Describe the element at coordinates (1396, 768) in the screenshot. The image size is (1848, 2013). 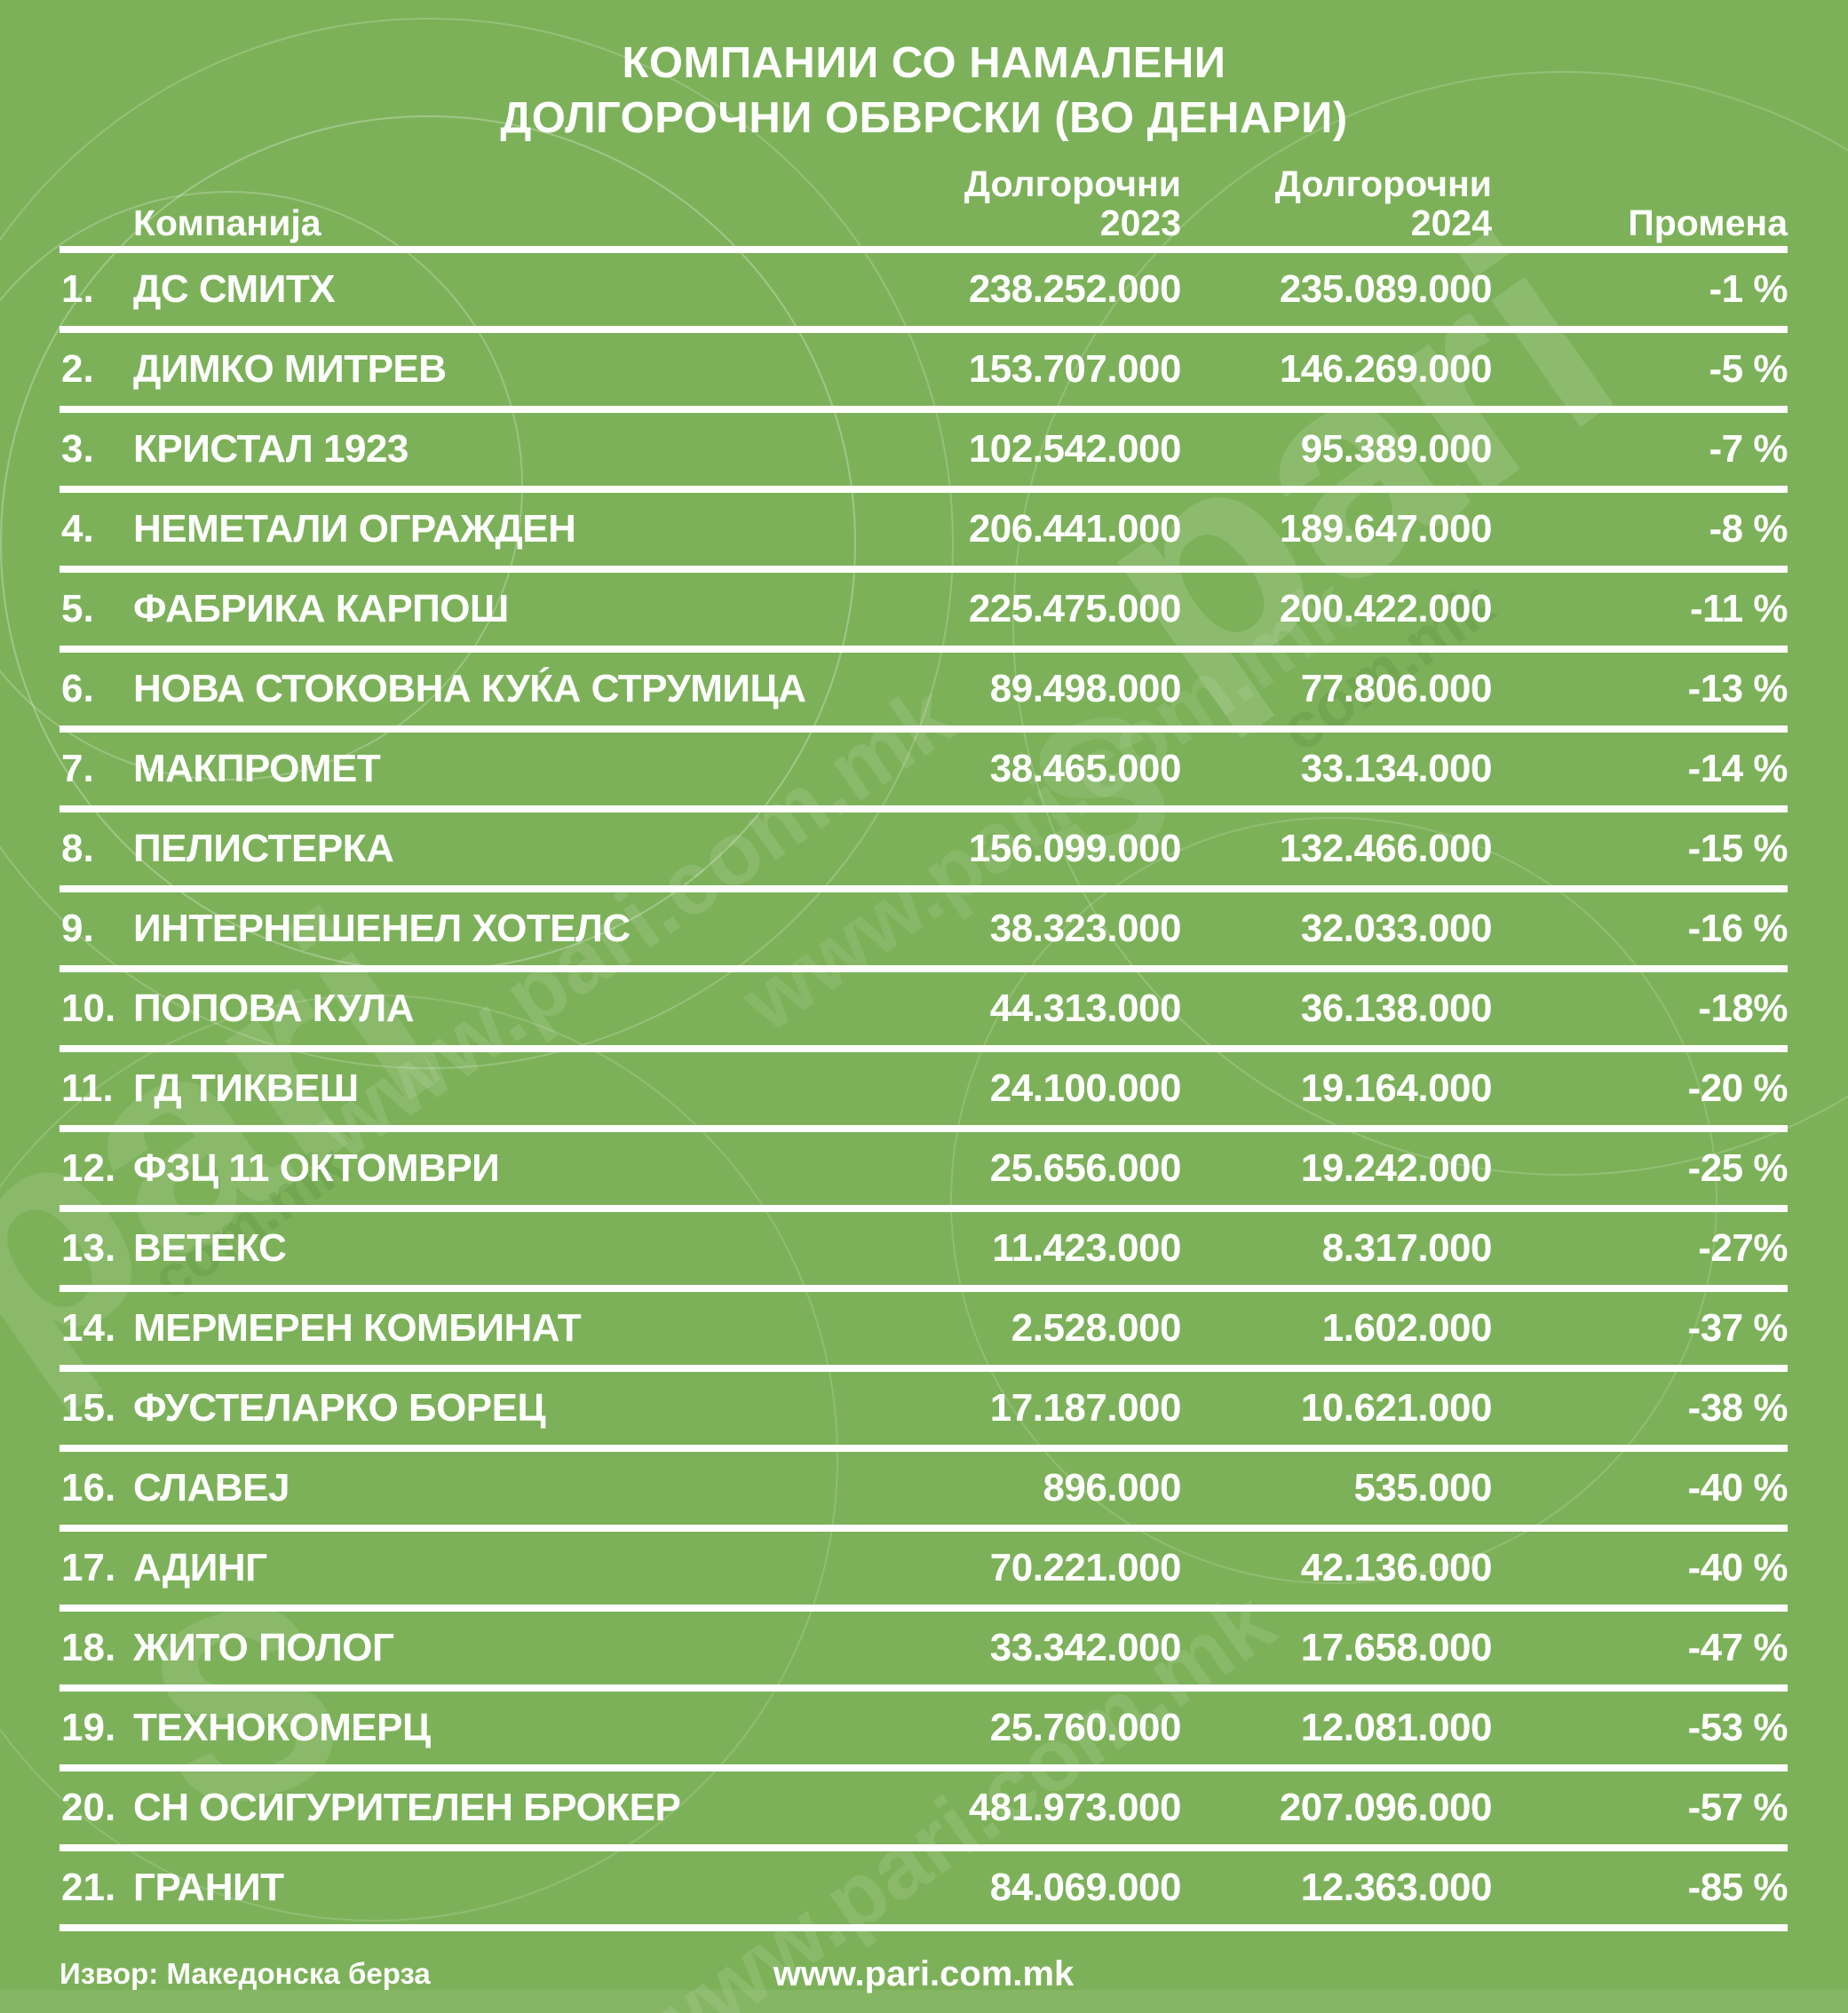
I see `value-2024: 33.134.000` at that location.